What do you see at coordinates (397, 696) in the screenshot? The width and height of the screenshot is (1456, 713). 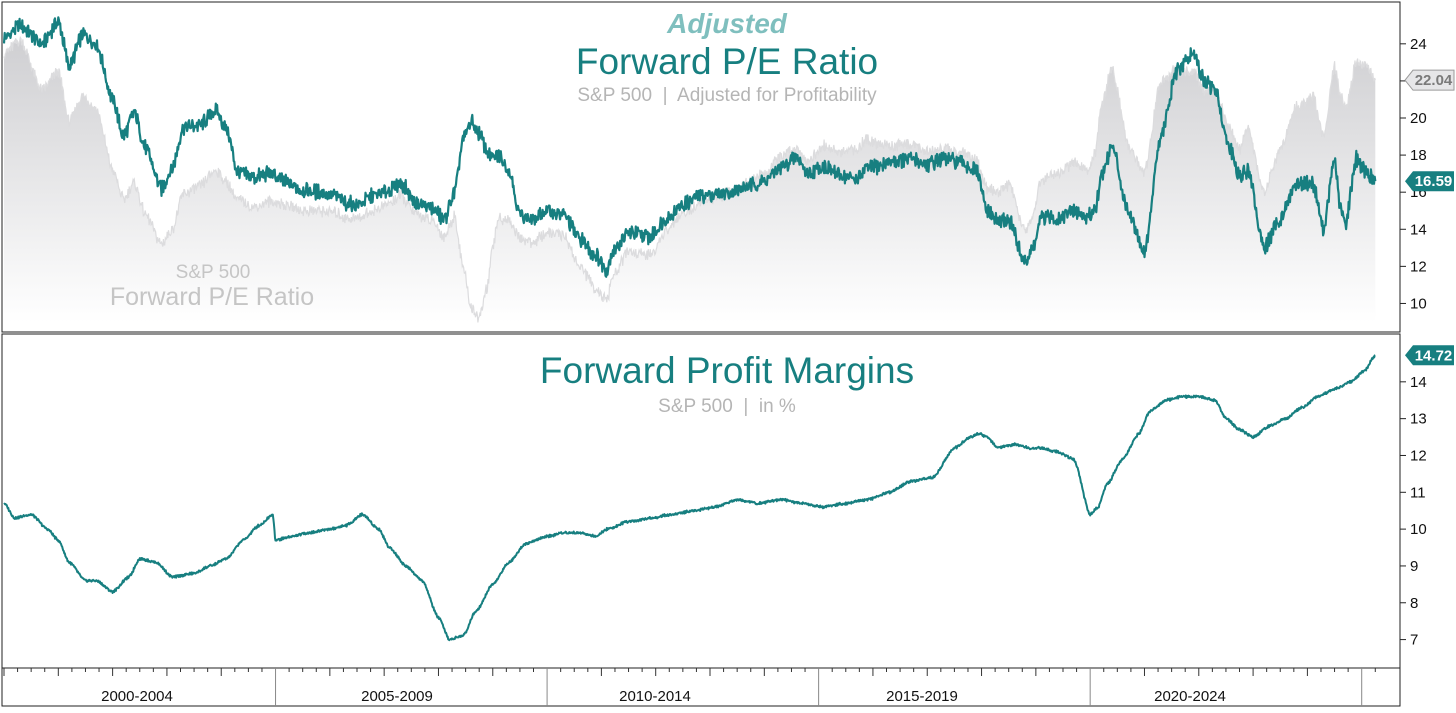 I see `period-label-2005-2009: 2005-2009` at bounding box center [397, 696].